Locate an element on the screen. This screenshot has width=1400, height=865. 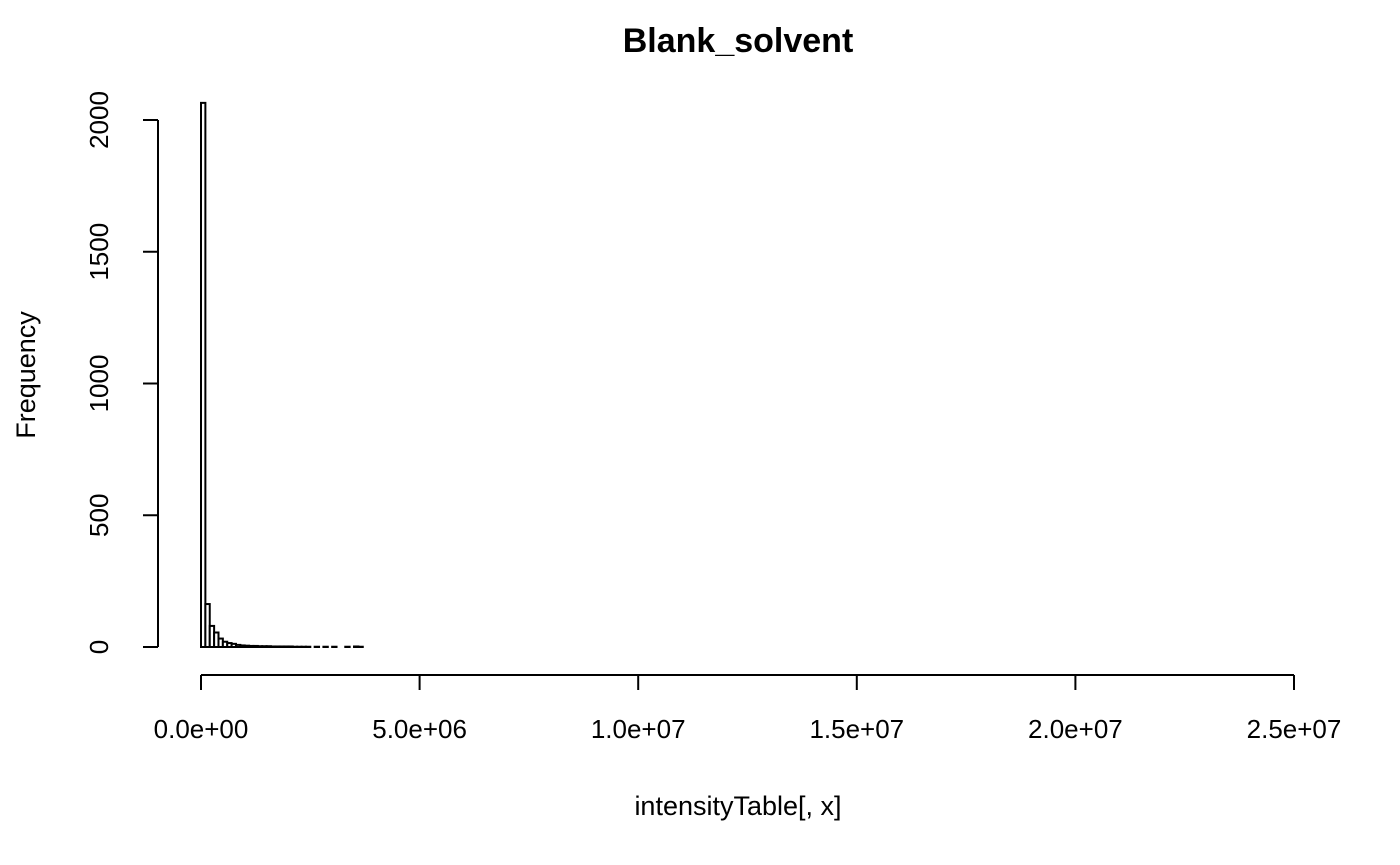
y-axis: 0 500 1000 1500 2000 is located at coordinates (121, 372).